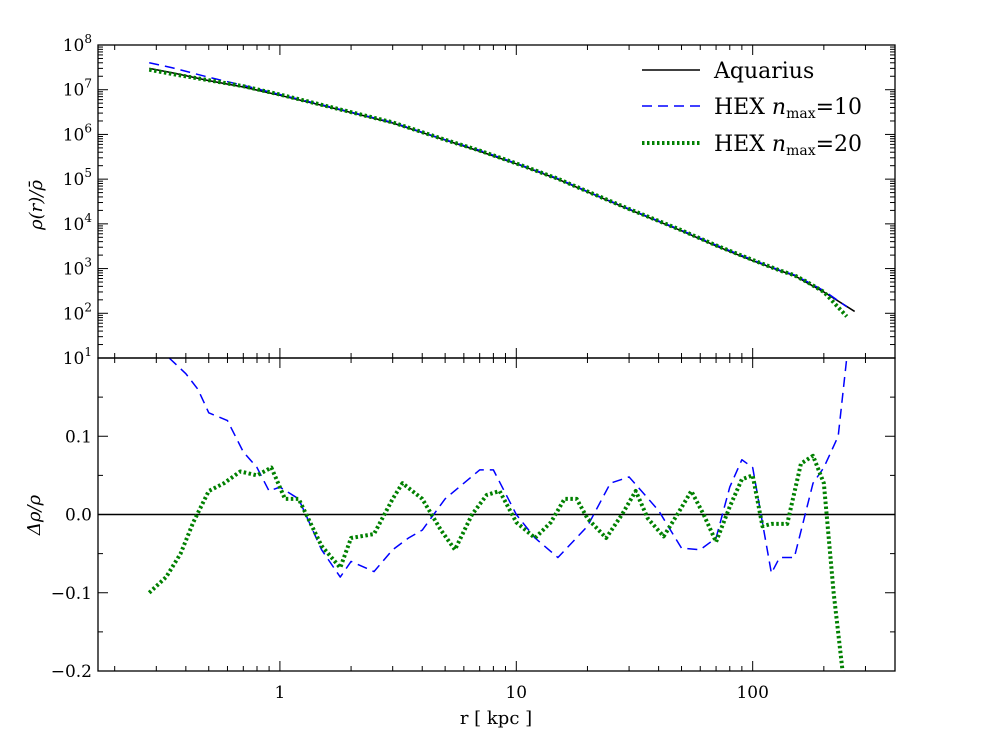 The width and height of the screenshot is (997, 747). What do you see at coordinates (752, 693) in the screenshot?
I see `x-tick-label: 100` at bounding box center [752, 693].